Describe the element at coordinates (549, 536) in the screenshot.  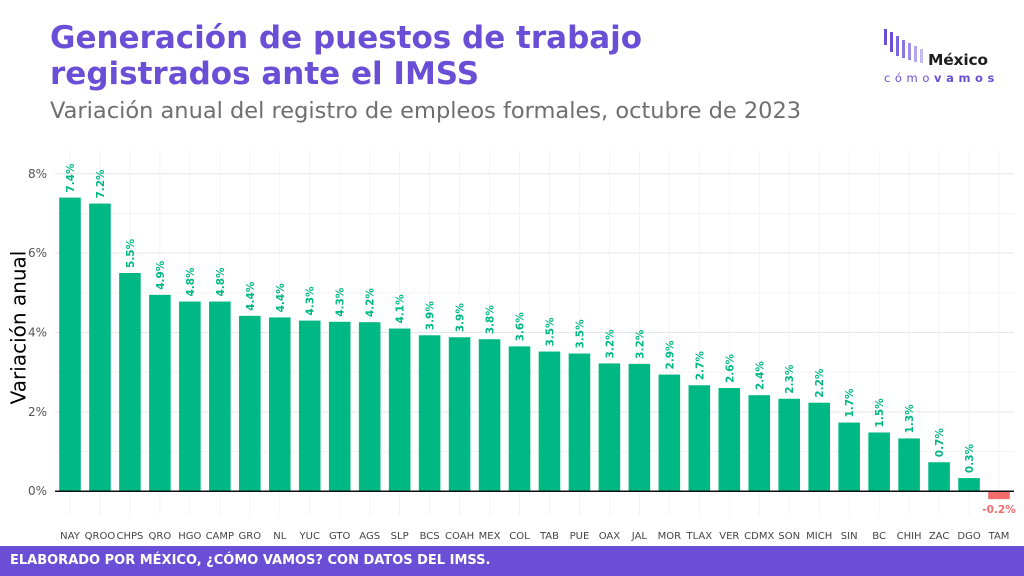
I see `x-tick-label: TAB` at that location.